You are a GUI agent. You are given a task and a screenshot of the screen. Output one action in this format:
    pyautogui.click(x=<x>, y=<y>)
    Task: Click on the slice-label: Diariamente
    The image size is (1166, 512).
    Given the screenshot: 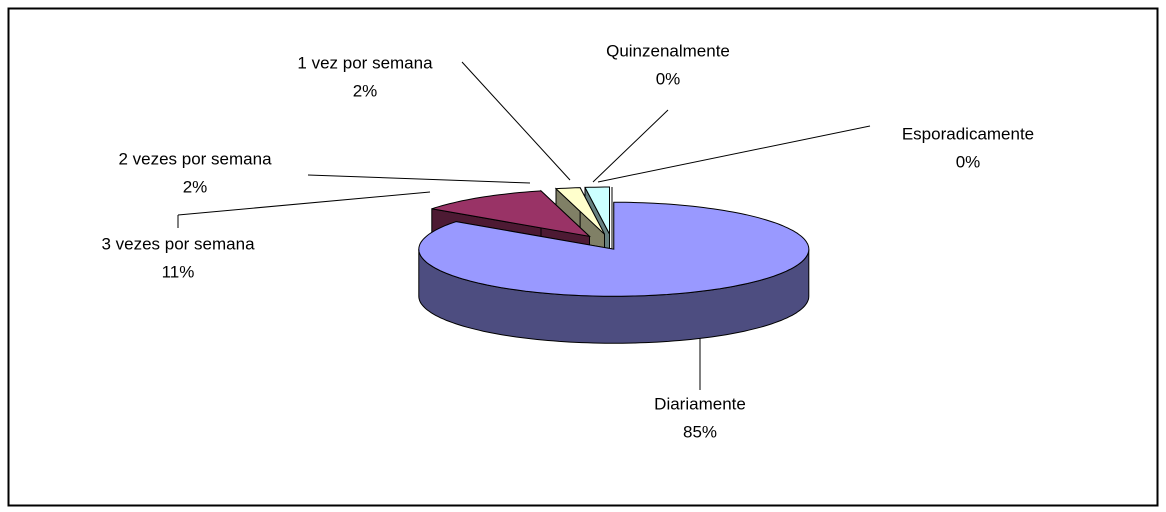 What is the action you would take?
    pyautogui.click(x=700, y=403)
    